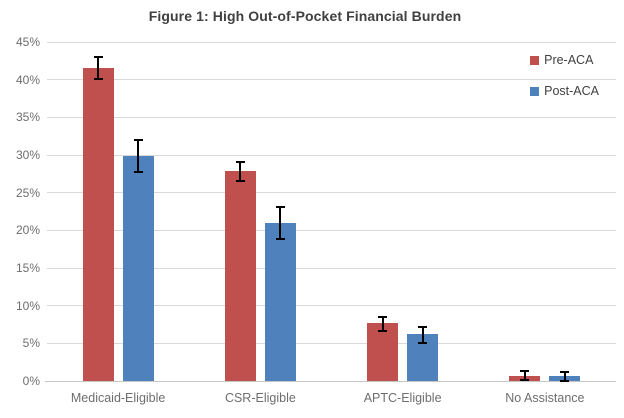 This screenshot has width=624, height=418. I want to click on legend-item-pre-aca: Pre-ACA, so click(561, 60).